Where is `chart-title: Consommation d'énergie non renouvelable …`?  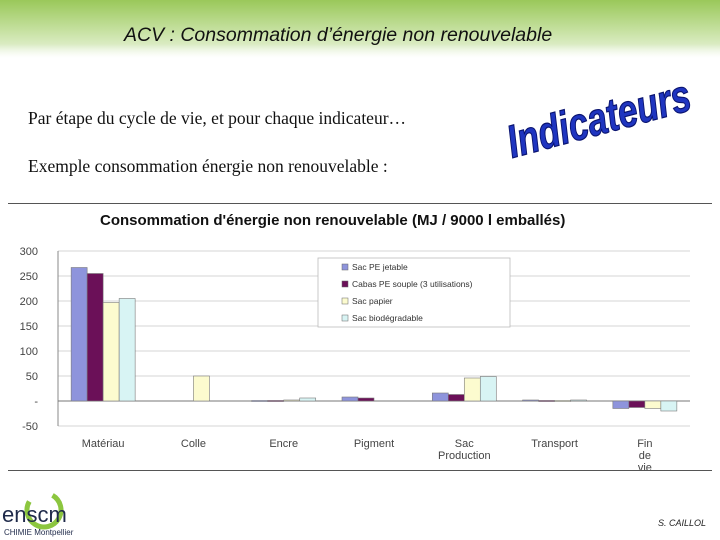 chart-title: Consommation d'énergie non renouvelable … is located at coordinates (332, 220).